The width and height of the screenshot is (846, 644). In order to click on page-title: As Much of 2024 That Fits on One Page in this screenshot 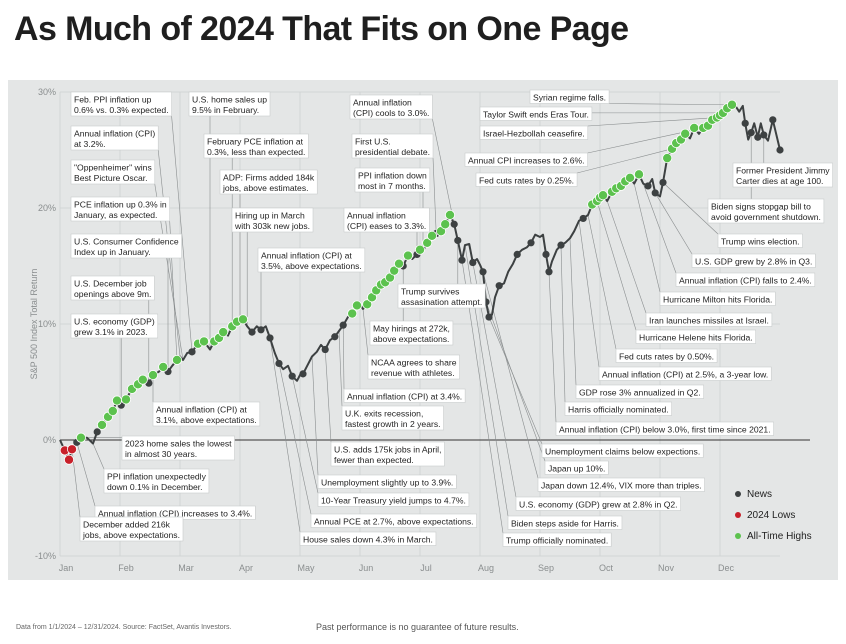, I will do `click(321, 29)`.